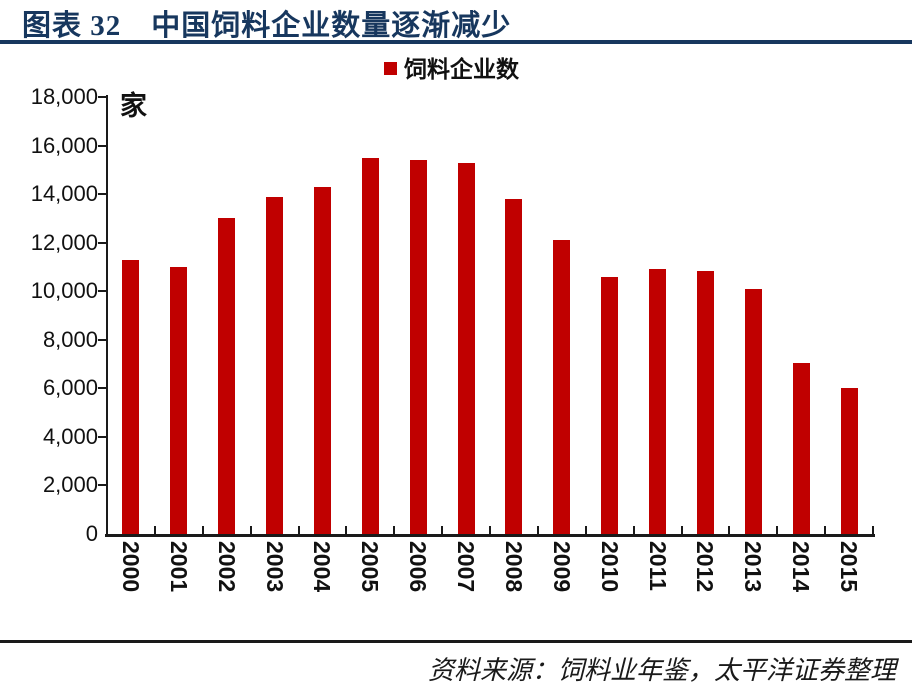 This screenshot has width=912, height=695. What do you see at coordinates (562, 387) in the screenshot?
I see `bar-2009` at bounding box center [562, 387].